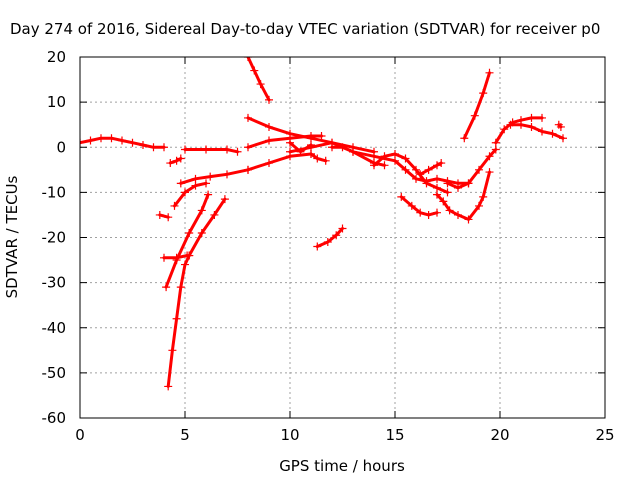  Describe the element at coordinates (80, 435) in the screenshot. I see `x-tick-label: 0` at that location.